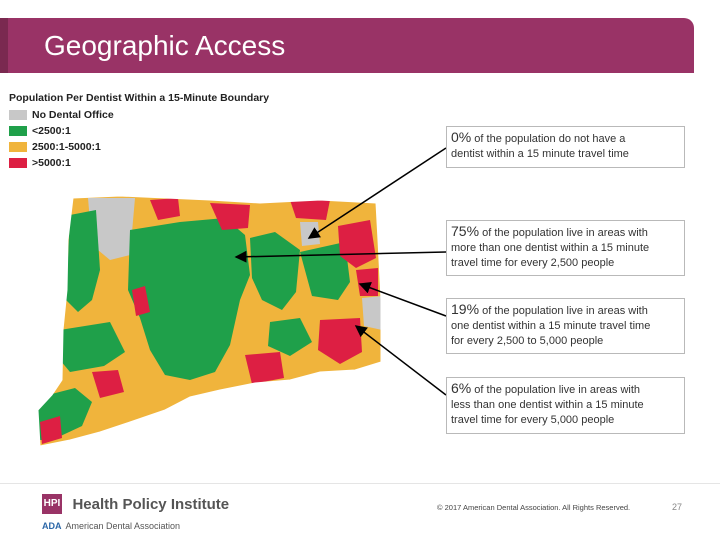  What do you see at coordinates (73, 115) in the screenshot?
I see `legend-label: No Dental Office` at bounding box center [73, 115].